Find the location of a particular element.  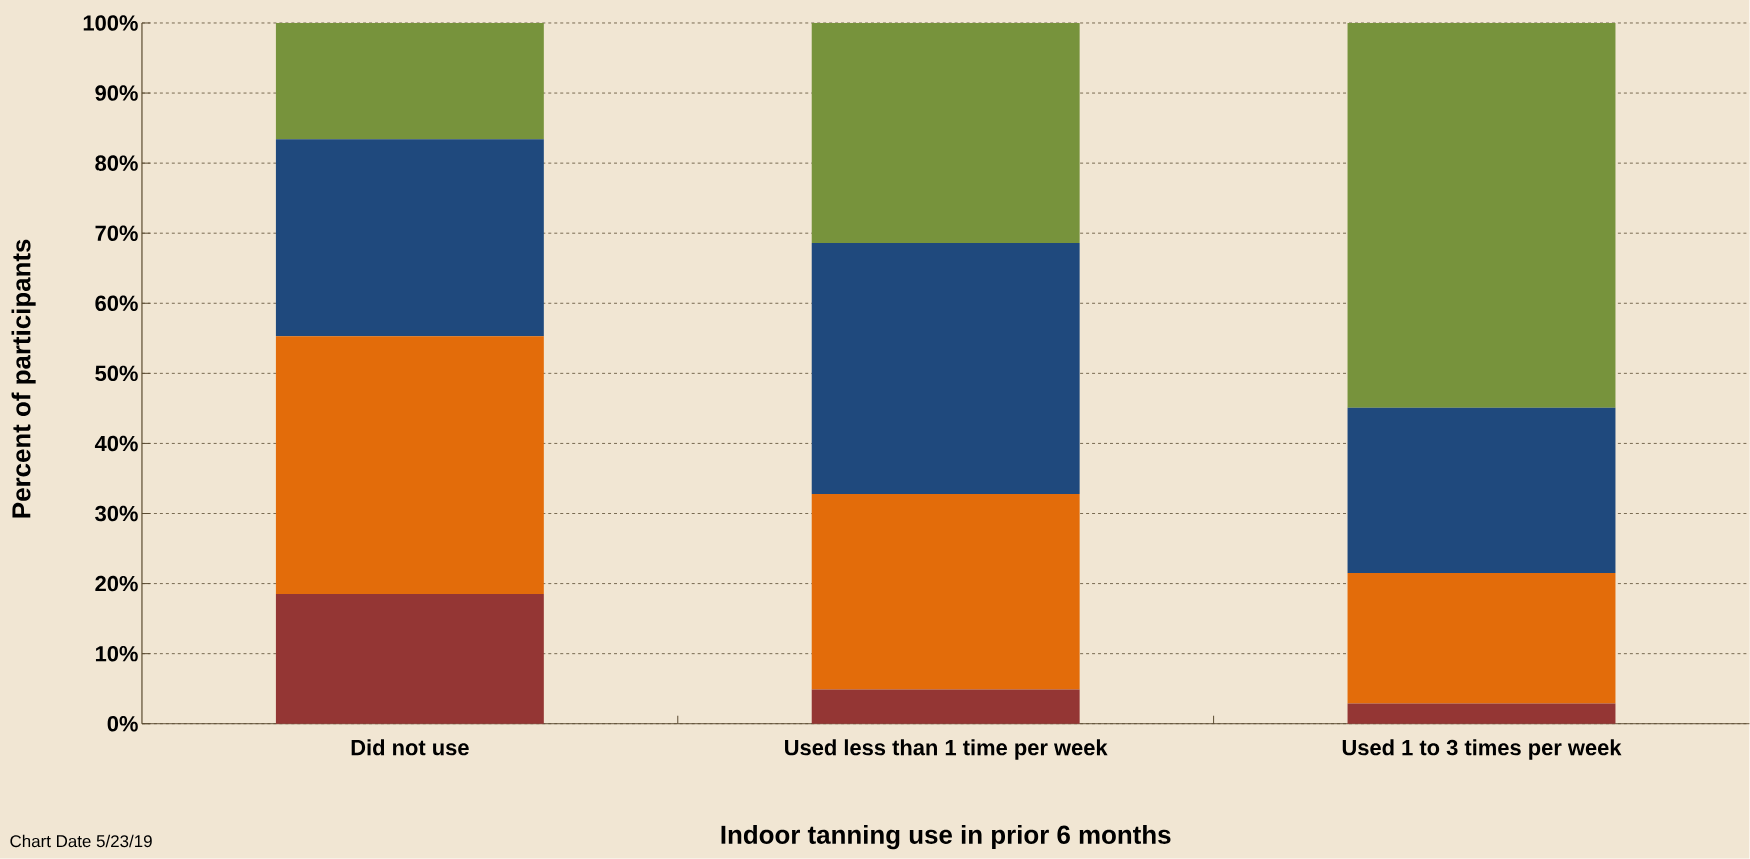

x-tick-label: Did not use is located at coordinates (410, 747).